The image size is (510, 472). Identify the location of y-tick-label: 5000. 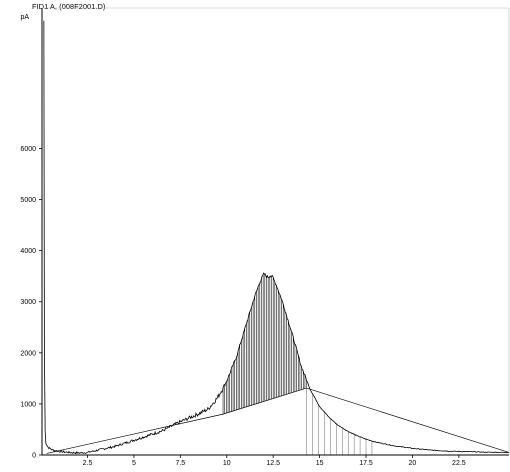
(28, 200).